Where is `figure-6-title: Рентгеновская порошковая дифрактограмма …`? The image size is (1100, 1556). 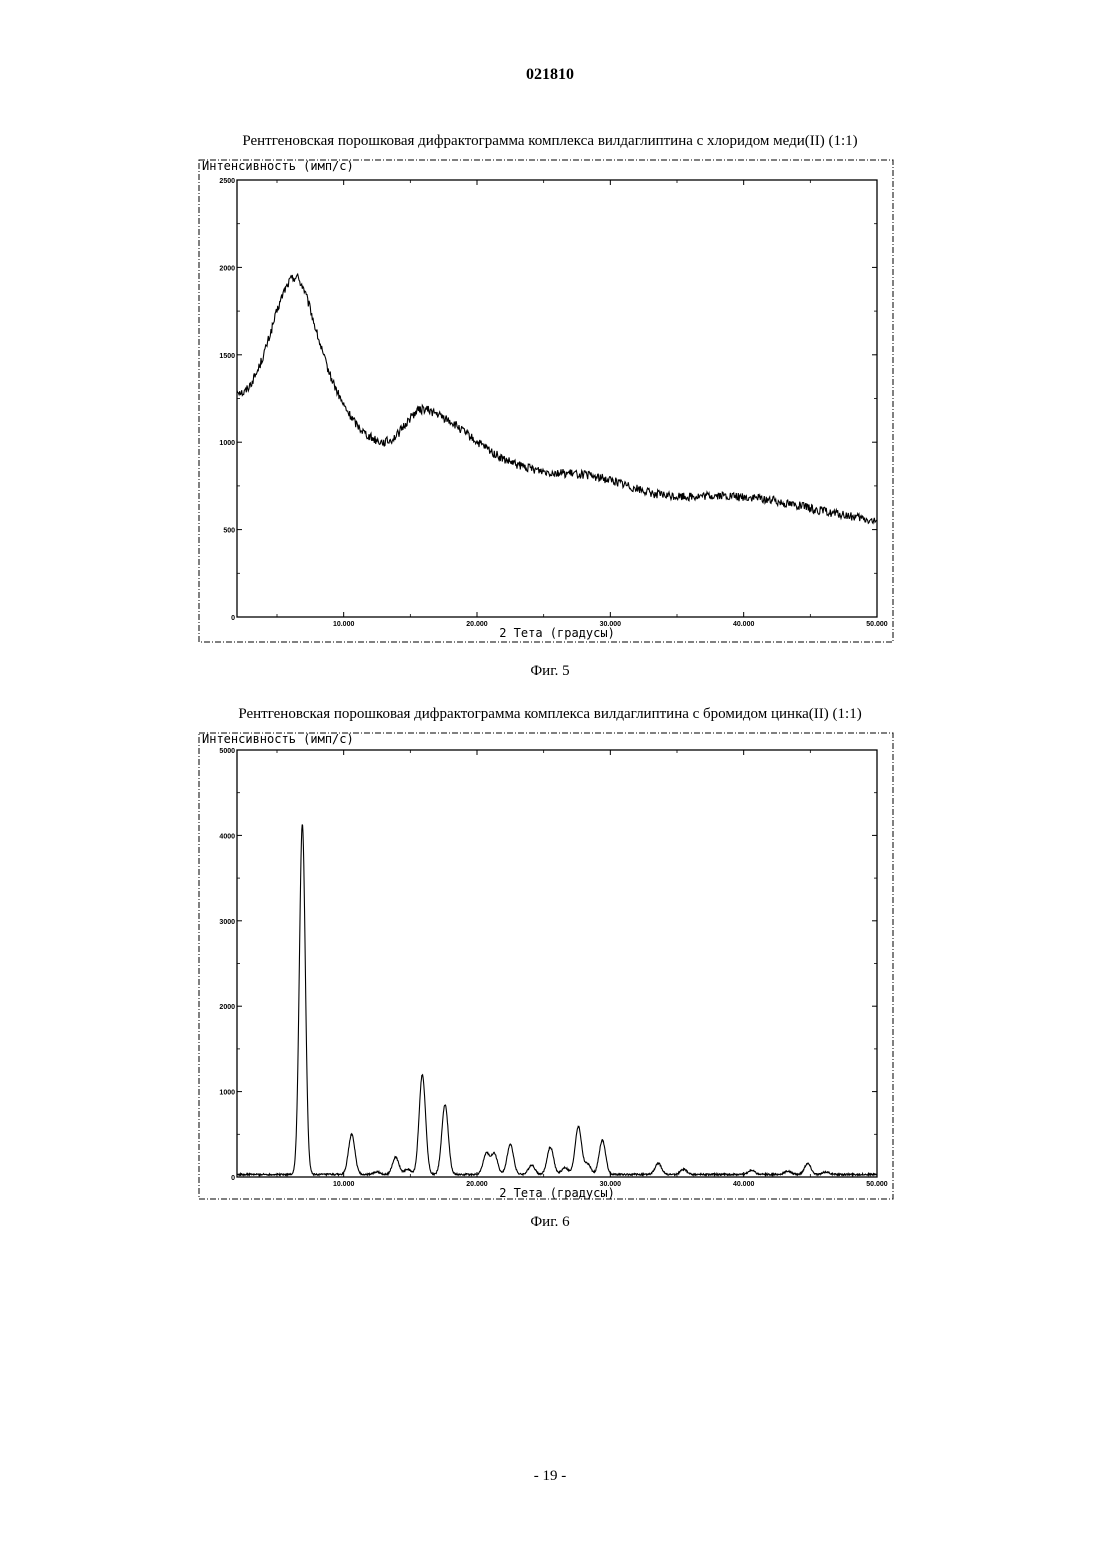
figure-6-title: Рентгеновская порошковая дифрактограмма … is located at coordinates (550, 714).